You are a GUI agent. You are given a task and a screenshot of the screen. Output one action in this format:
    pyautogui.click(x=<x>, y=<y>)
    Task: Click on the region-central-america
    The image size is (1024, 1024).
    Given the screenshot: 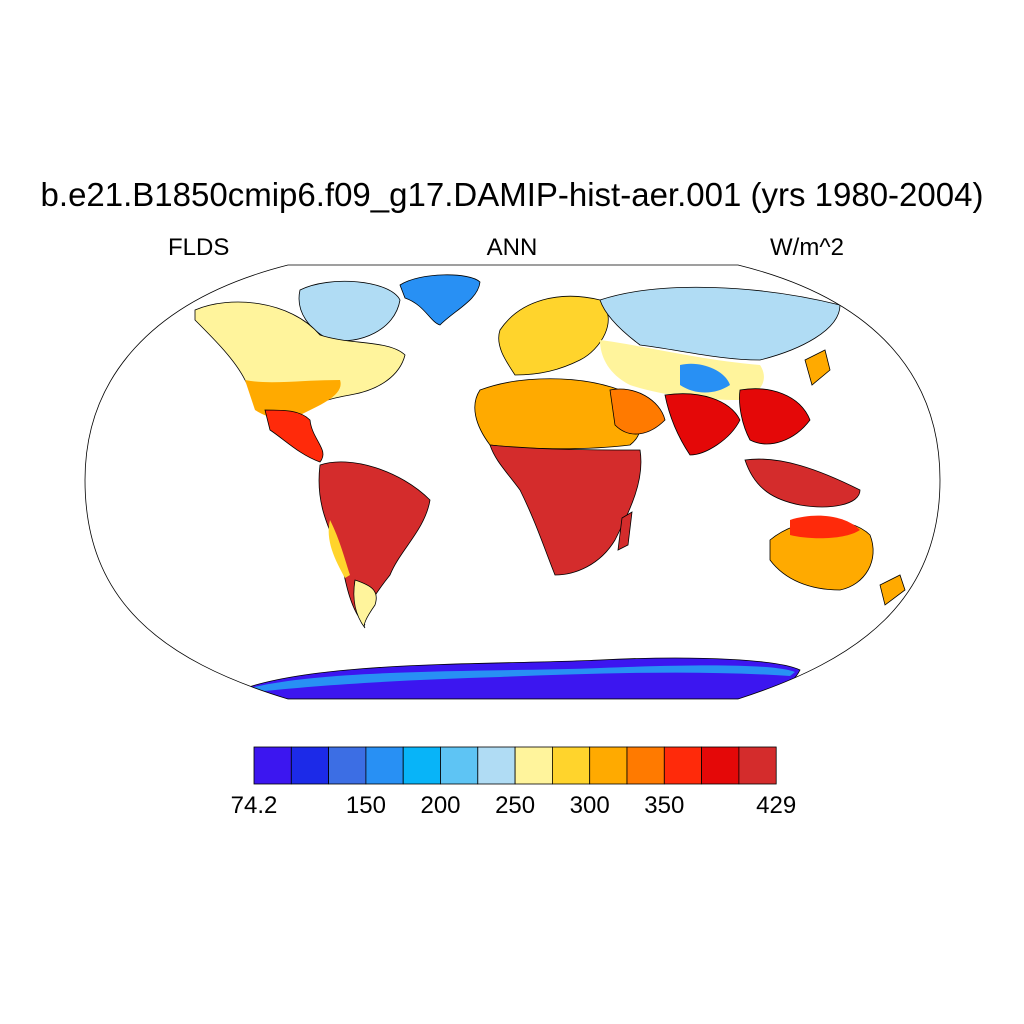 What is the action you would take?
    pyautogui.click(x=294, y=436)
    